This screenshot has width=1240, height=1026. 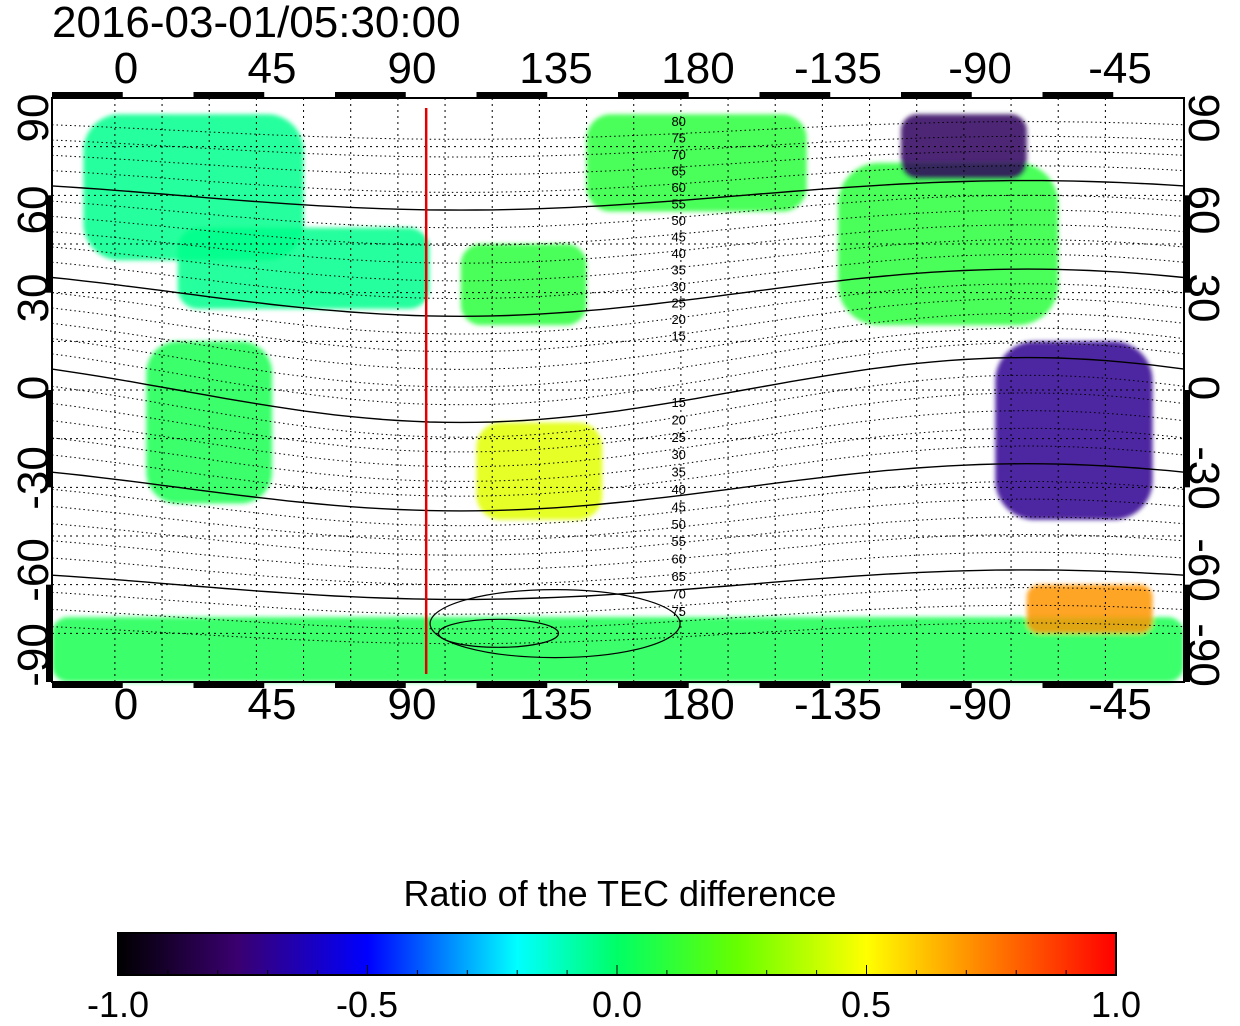 What do you see at coordinates (678, 187) in the screenshot?
I see `contour-label: 60` at bounding box center [678, 187].